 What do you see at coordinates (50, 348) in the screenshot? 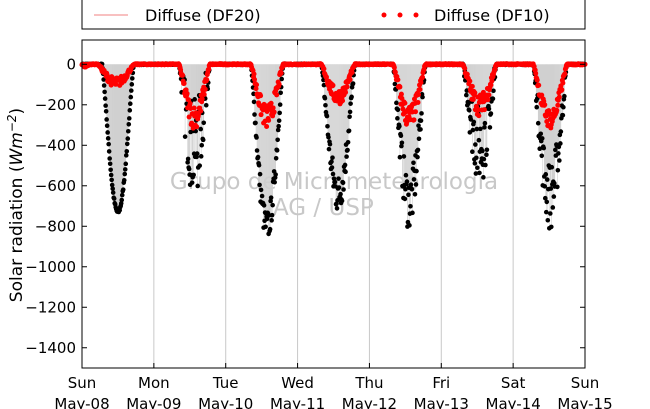
I see `y-tick-label: −1400` at bounding box center [50, 348].